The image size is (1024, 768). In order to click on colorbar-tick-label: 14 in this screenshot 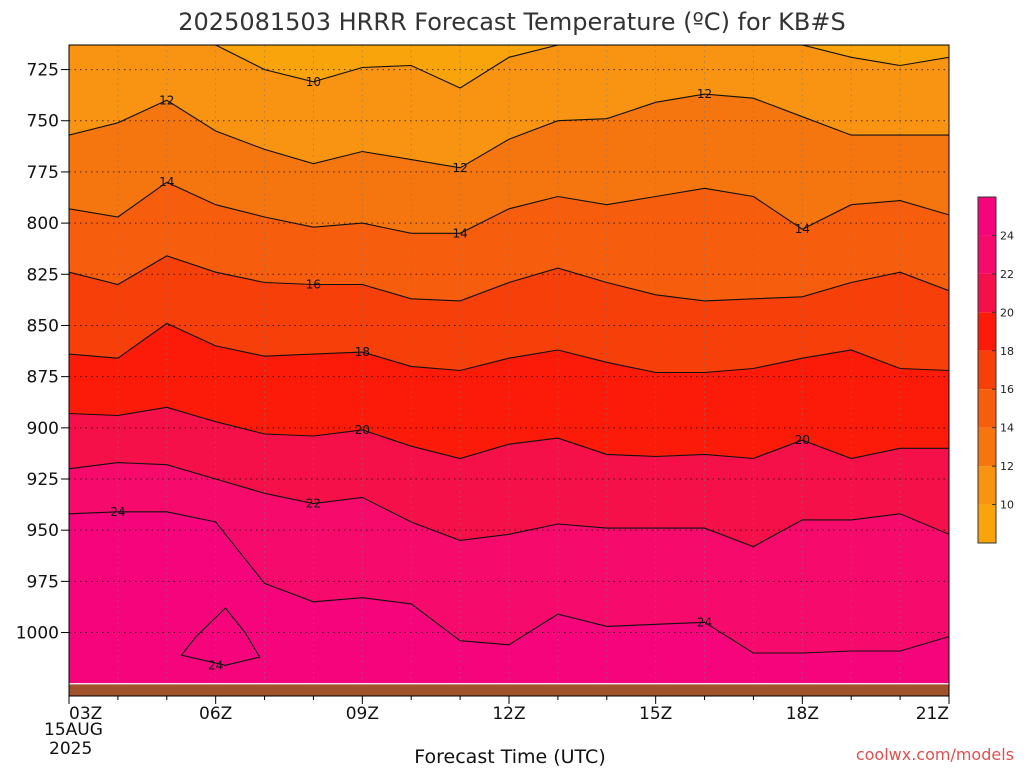, I will do `click(1007, 428)`.